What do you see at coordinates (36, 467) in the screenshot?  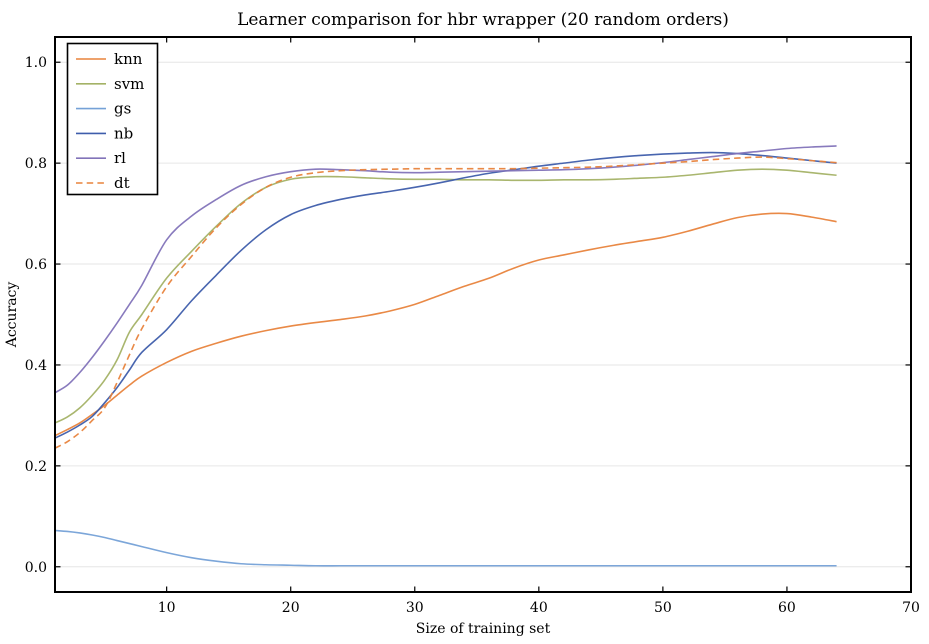 I see `y-tick-label-0.2: 0.2` at bounding box center [36, 467].